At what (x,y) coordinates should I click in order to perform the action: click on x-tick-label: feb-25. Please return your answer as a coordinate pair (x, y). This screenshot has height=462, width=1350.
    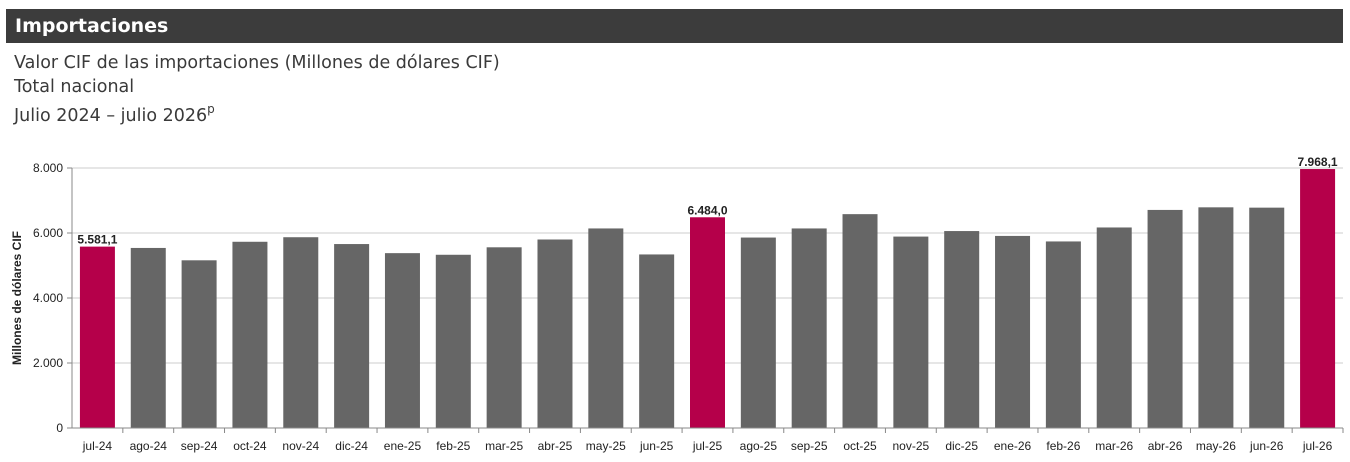
    Looking at the image, I should click on (453, 446).